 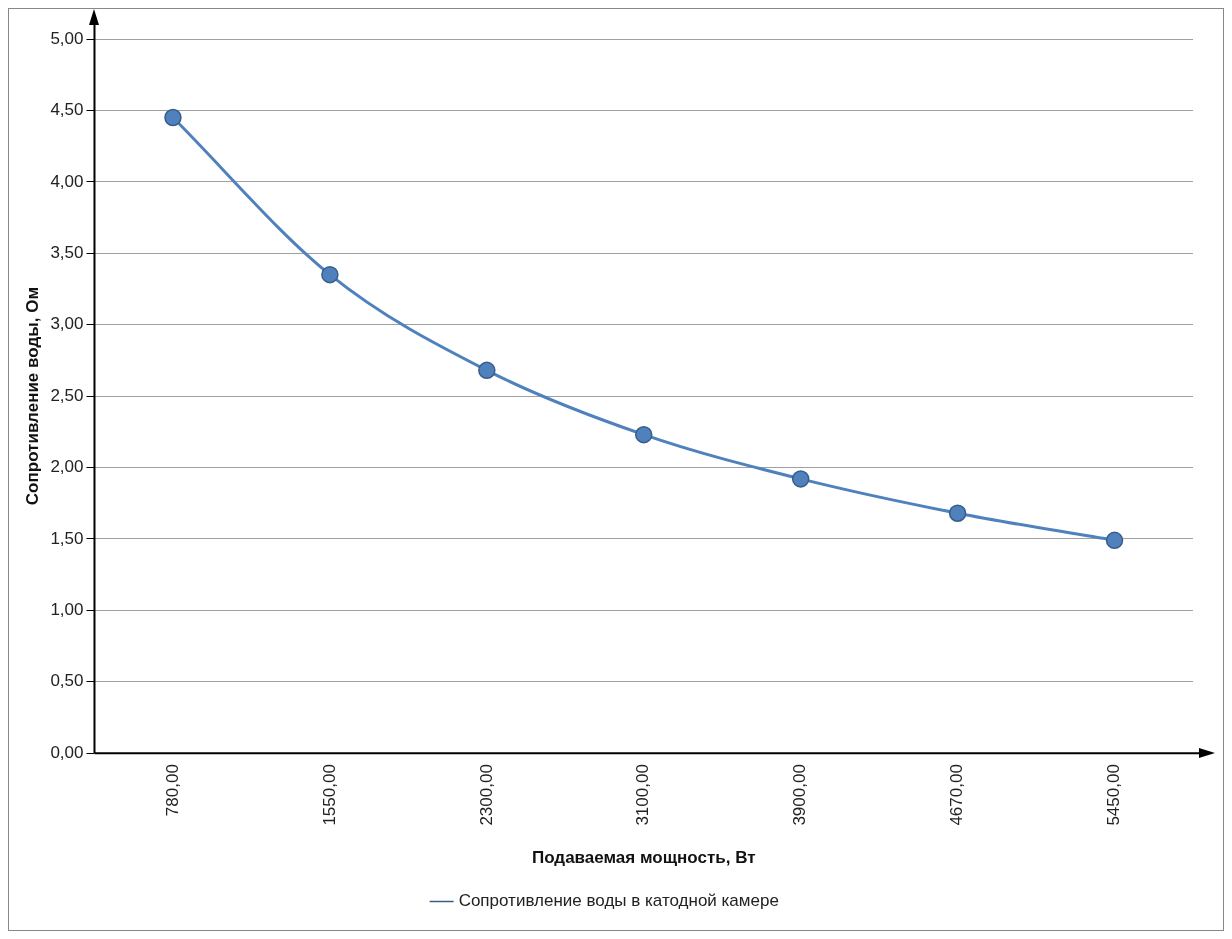 I want to click on y-tick-label: 3,50, so click(x=67, y=252).